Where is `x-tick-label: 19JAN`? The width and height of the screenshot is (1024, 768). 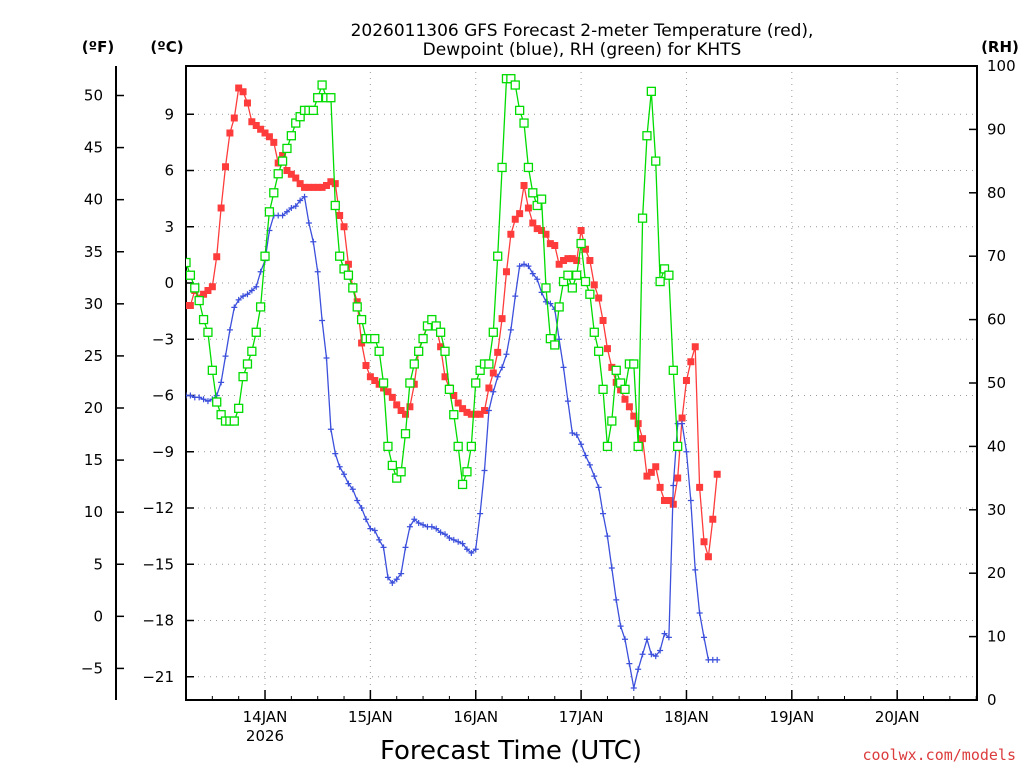
x-tick-label: 19JAN is located at coordinates (791, 717).